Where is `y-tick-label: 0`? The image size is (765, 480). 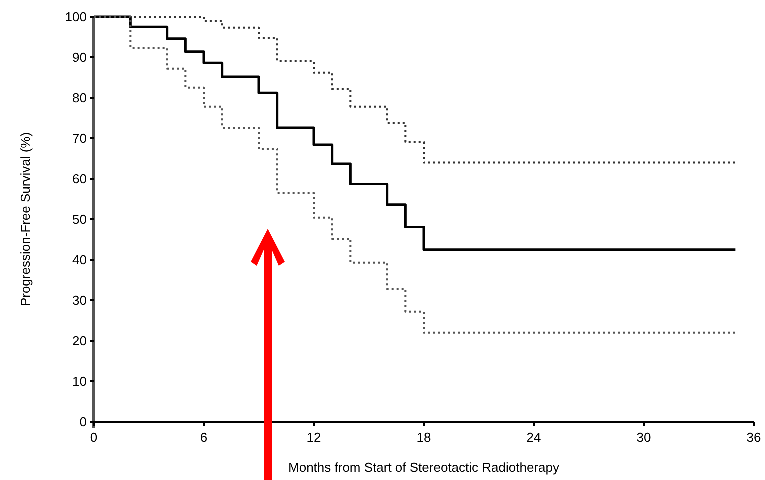
y-tick-label: 0 is located at coordinates (83, 422).